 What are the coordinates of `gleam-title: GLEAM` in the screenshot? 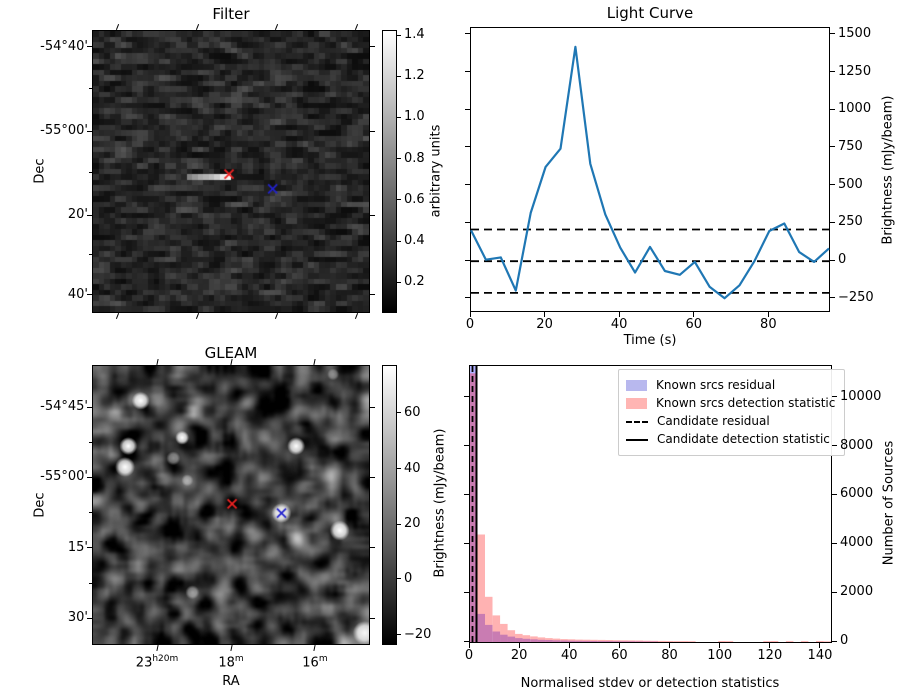 It's located at (231, 353).